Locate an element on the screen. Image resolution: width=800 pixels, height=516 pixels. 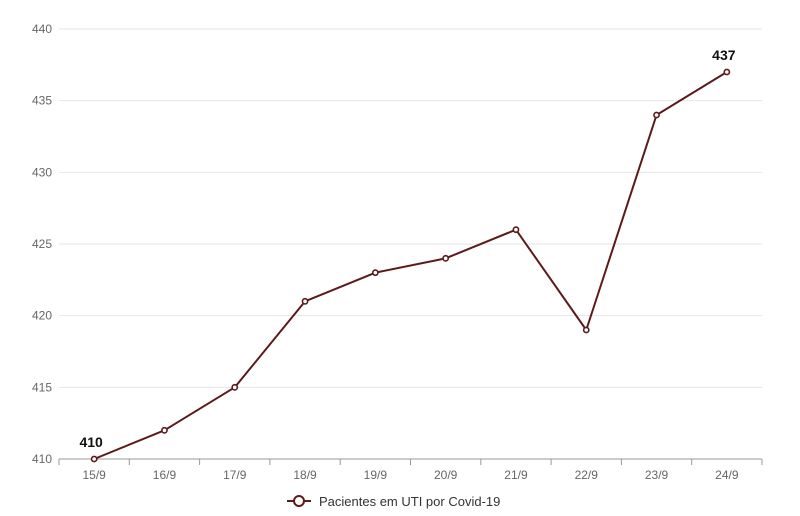
legend-label: Pacientes em UTI por Covid-19 is located at coordinates (409, 501).